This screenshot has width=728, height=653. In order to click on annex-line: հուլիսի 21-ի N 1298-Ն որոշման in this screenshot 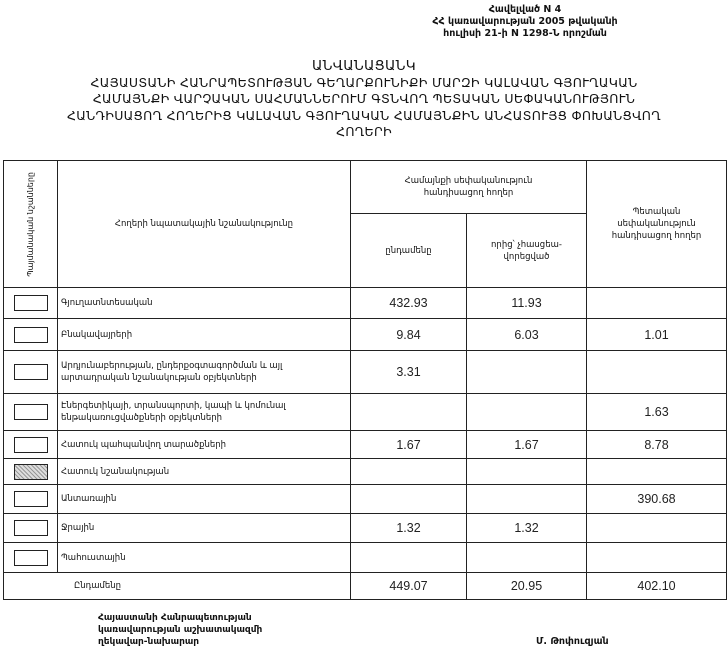, I will do `click(525, 33)`.